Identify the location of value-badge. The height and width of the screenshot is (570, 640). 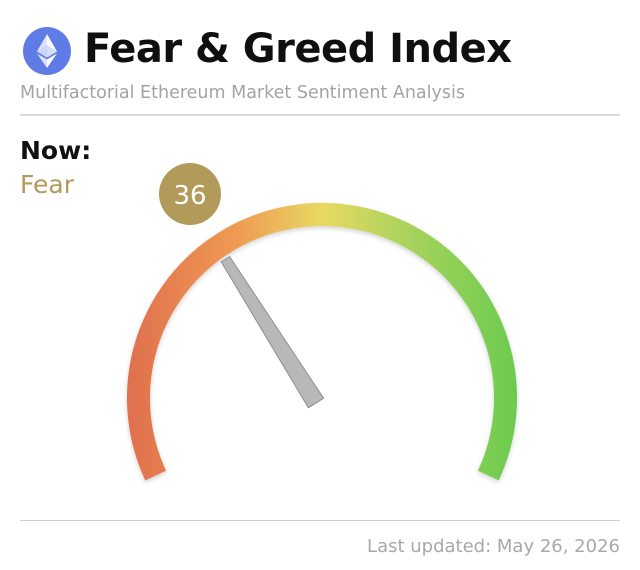
(190, 194).